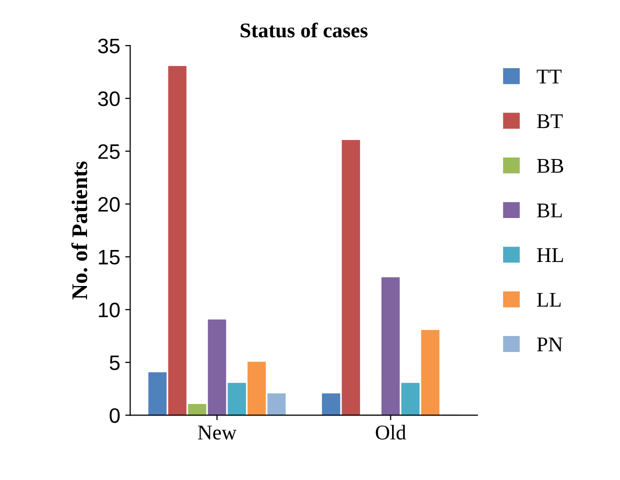 This screenshot has width=620, height=480. I want to click on y-tick-label: 15, so click(109, 257).